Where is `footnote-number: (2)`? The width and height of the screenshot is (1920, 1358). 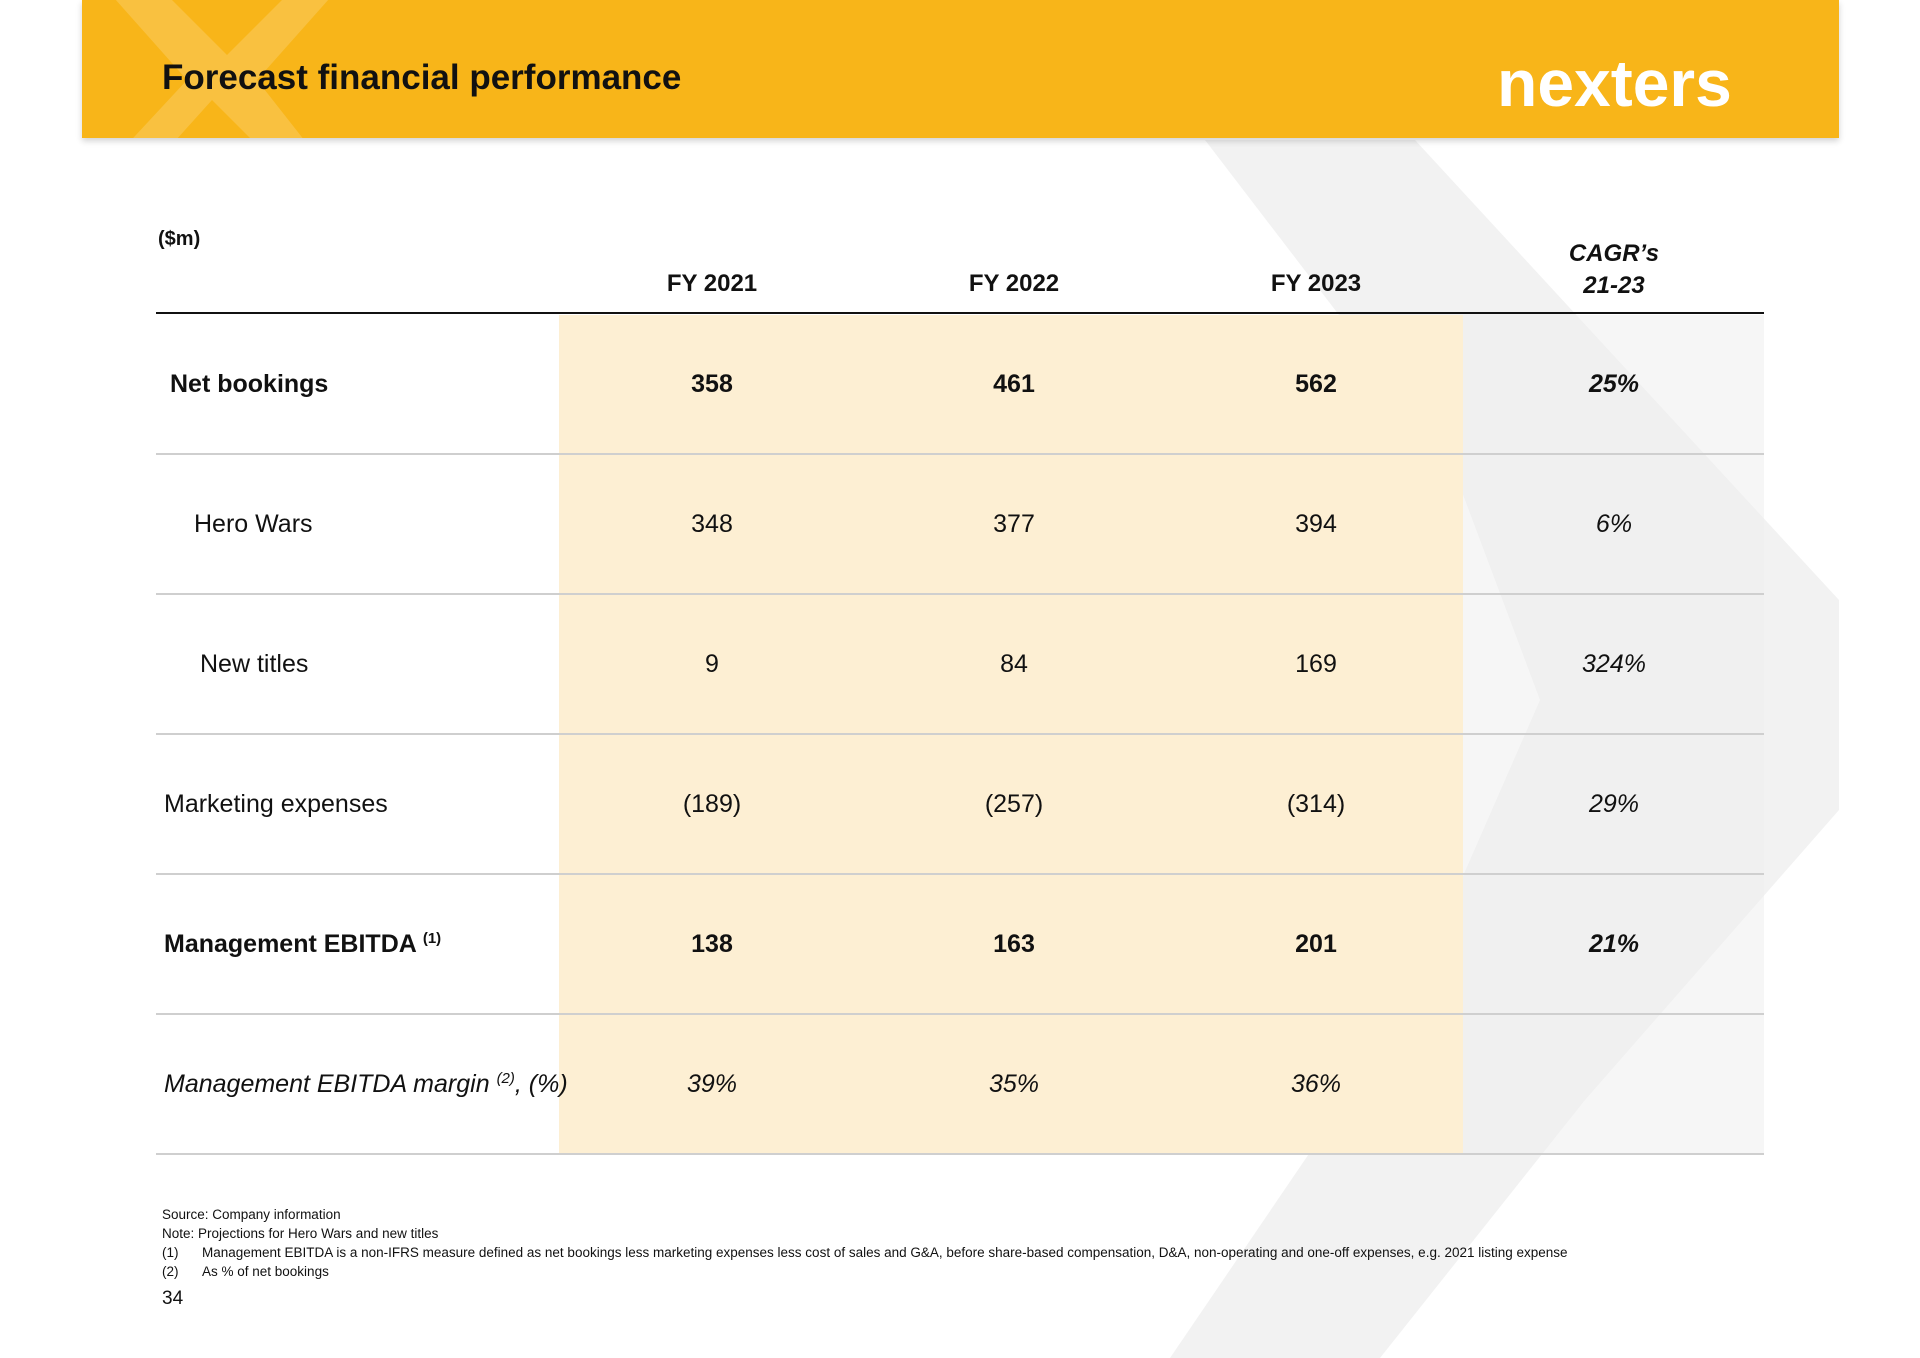
footnote-number: (2) is located at coordinates (170, 1271).